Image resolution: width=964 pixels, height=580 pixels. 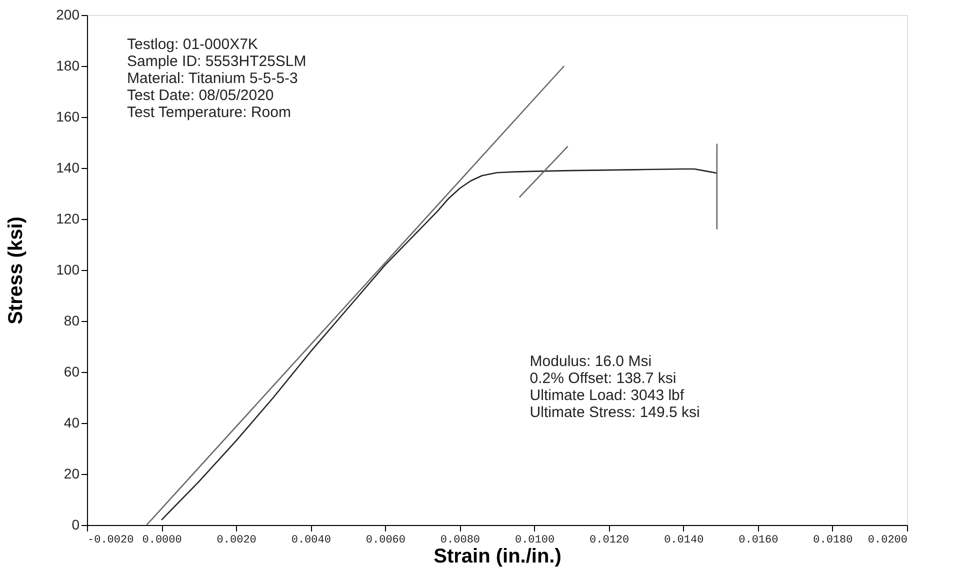 What do you see at coordinates (72, 422) in the screenshot?
I see `y-tick-label: 40` at bounding box center [72, 422].